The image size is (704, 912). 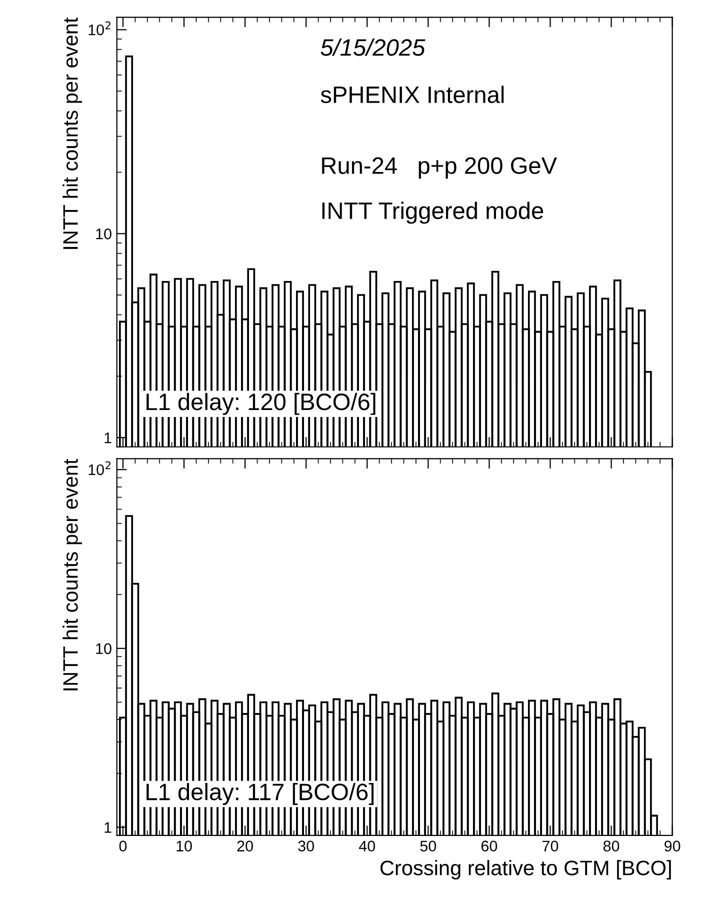 I want to click on x-tick-label: 70, so click(x=550, y=846).